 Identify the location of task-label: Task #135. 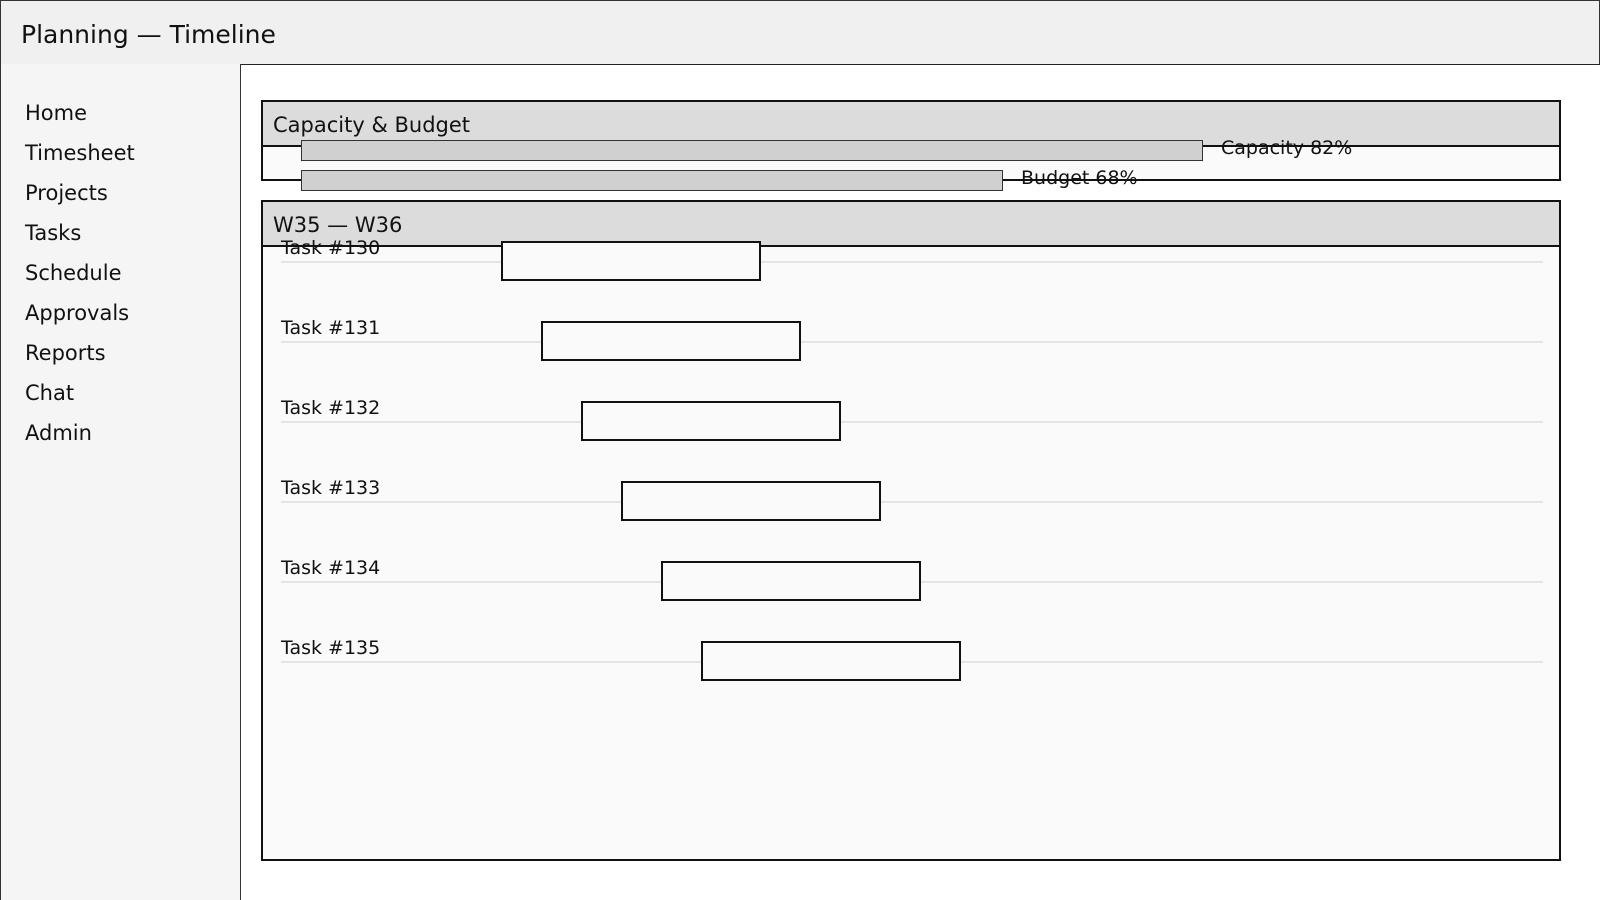
(331, 648).